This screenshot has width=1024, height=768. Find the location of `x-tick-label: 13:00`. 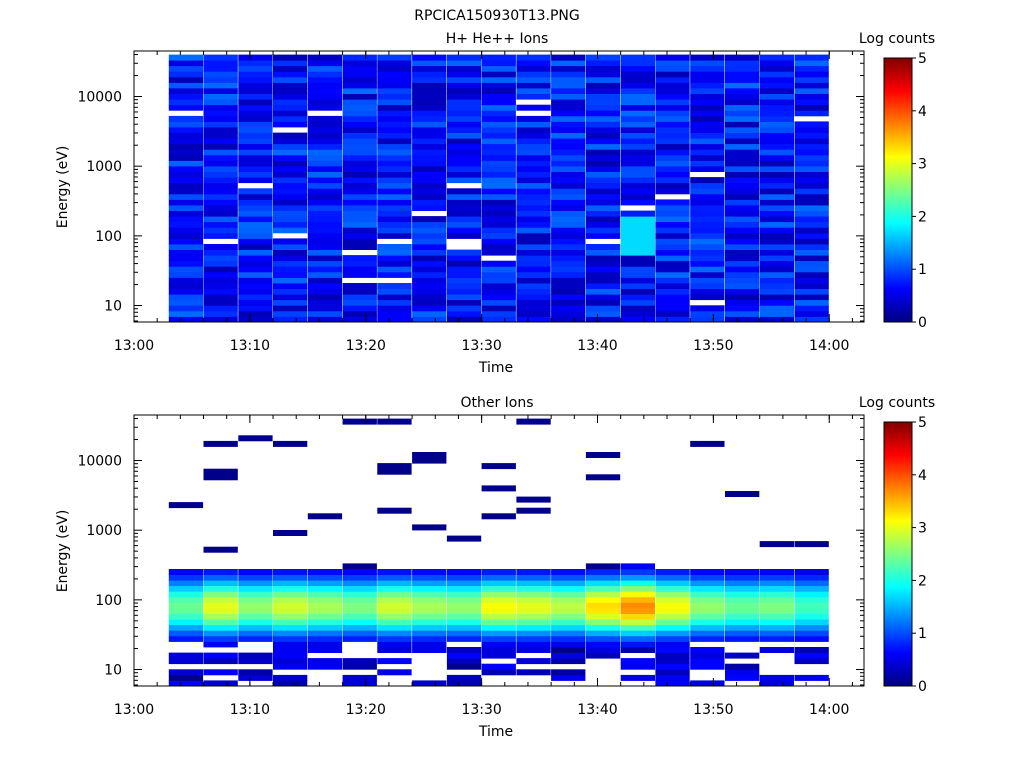

x-tick-label: 13:00 is located at coordinates (134, 710).